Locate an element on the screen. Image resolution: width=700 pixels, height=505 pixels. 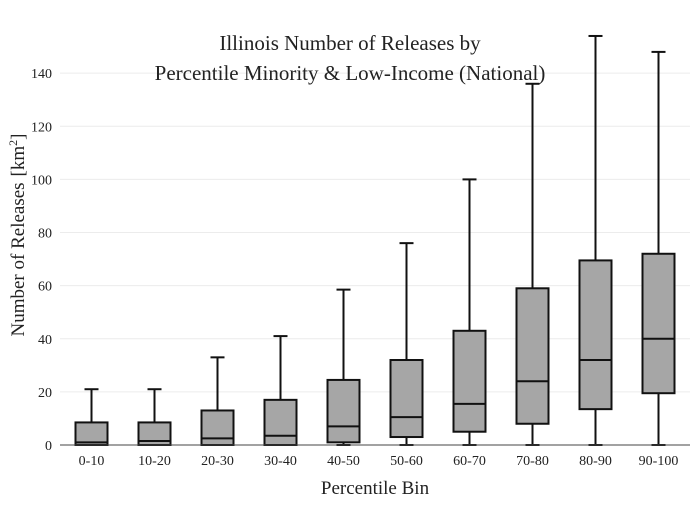
x-axis-title: Percentile Bin is located at coordinates (375, 488).